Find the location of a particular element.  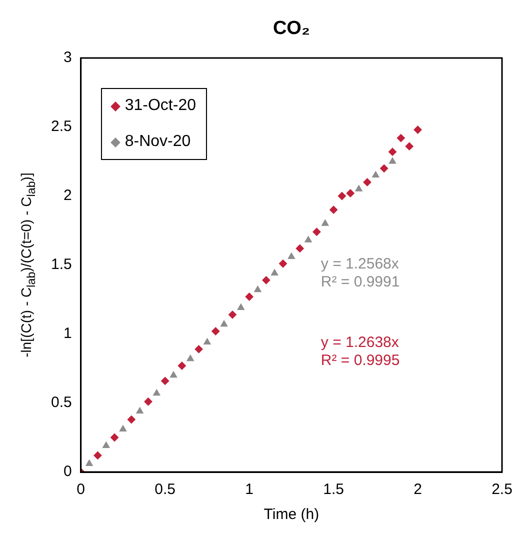

x-axis-title: Time (h) is located at coordinates (292, 515).